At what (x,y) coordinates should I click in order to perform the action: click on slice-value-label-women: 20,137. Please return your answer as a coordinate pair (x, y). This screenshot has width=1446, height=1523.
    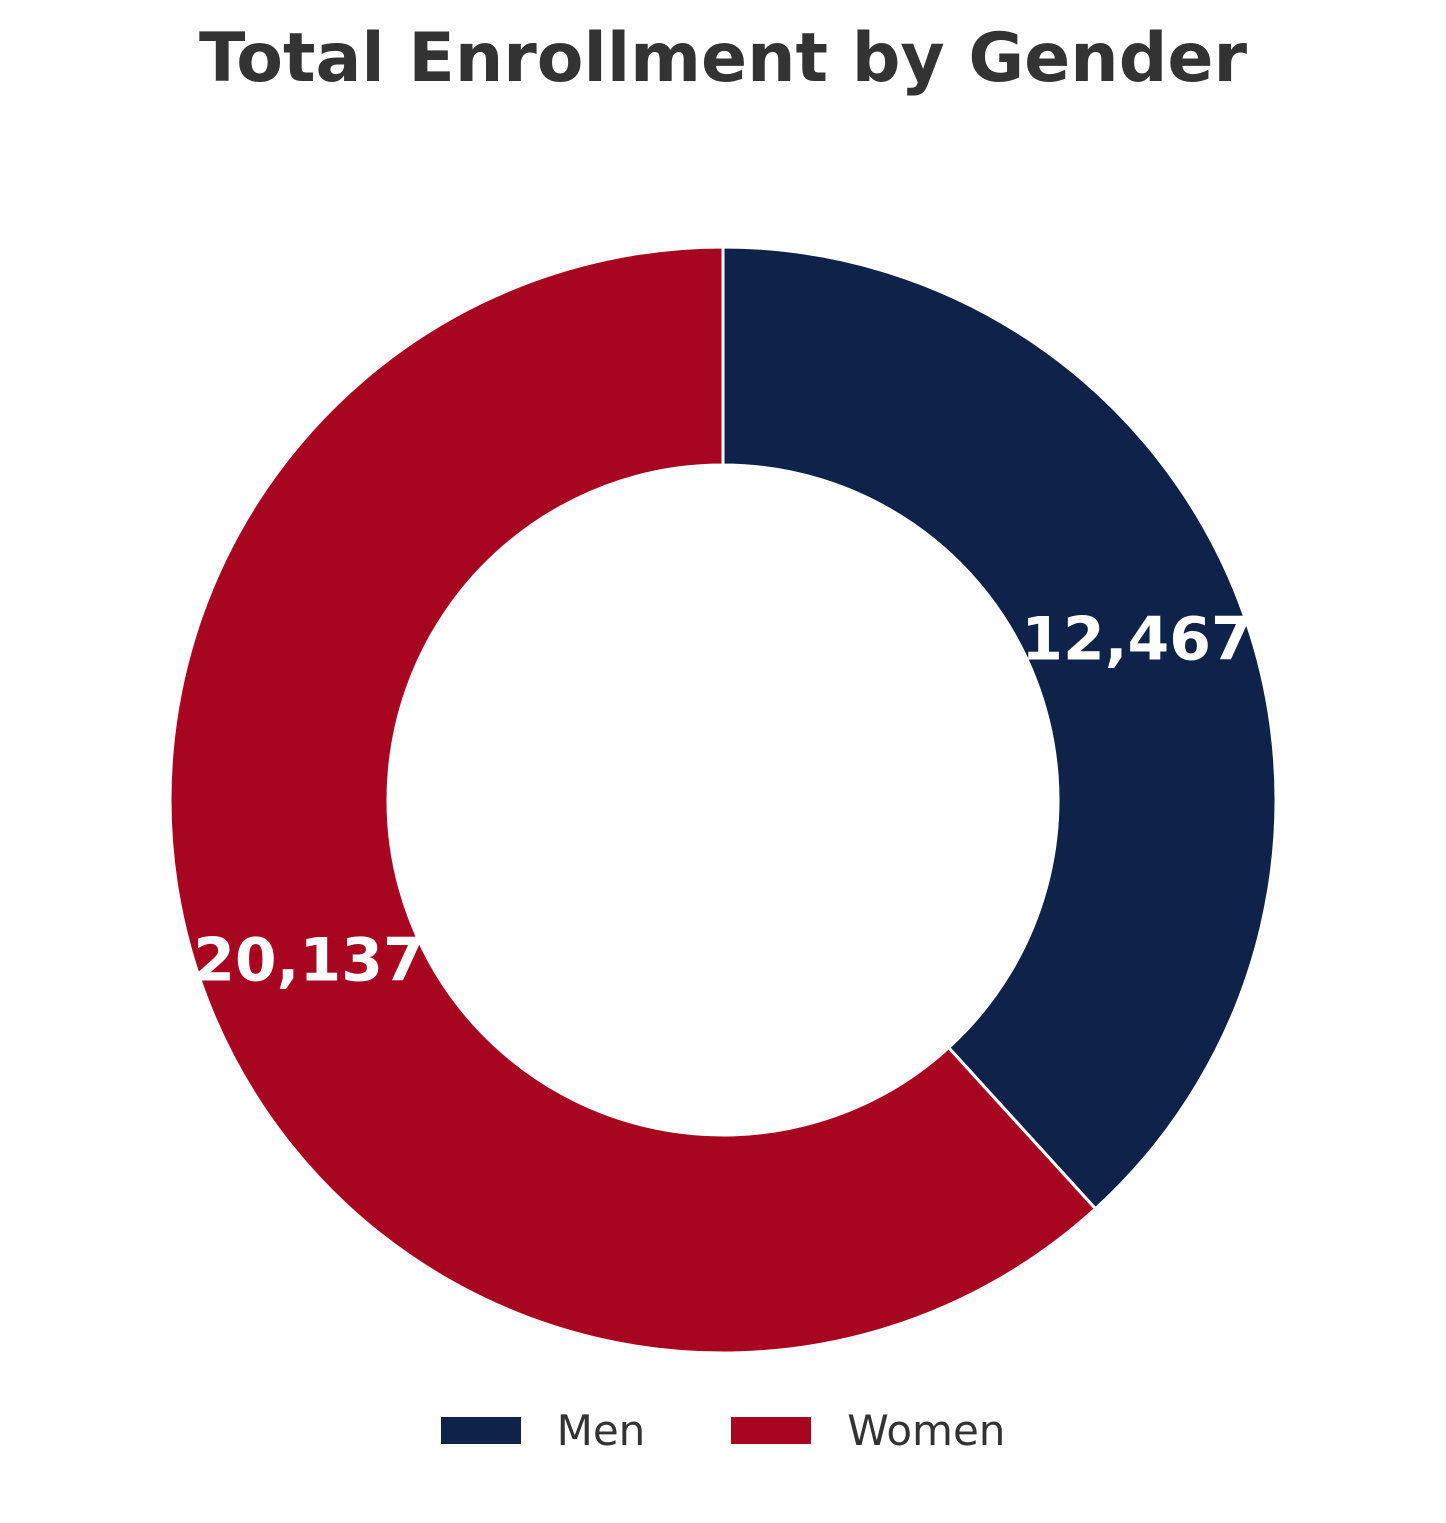
    Looking at the image, I should click on (309, 960).